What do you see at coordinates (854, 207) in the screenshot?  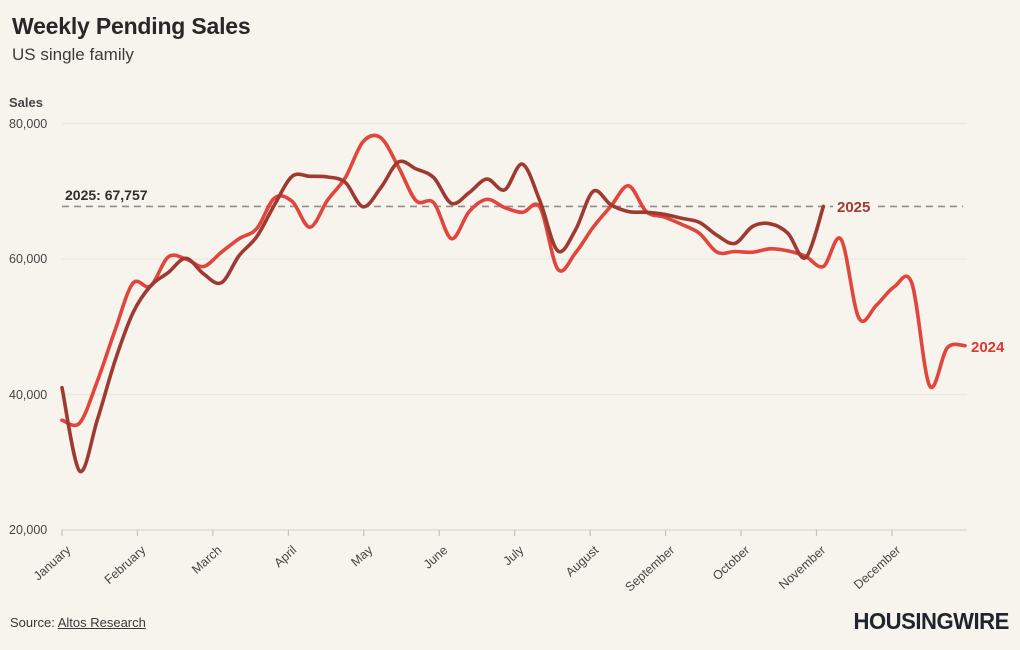 I see `series-label-2025: 2025` at bounding box center [854, 207].